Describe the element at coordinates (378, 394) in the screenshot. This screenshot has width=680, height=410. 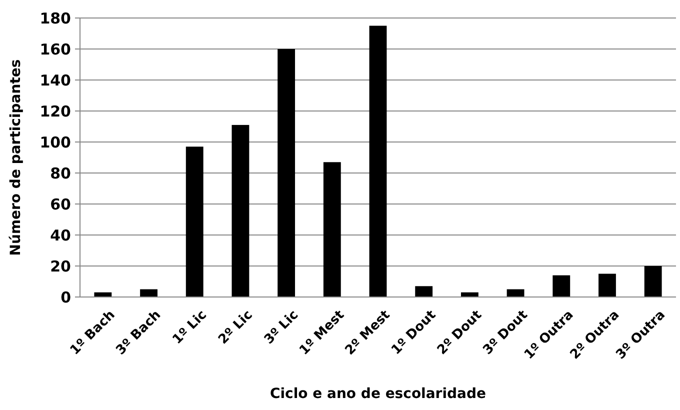
I see `x-axis-title: Ciclo e ano de escolaridade` at that location.